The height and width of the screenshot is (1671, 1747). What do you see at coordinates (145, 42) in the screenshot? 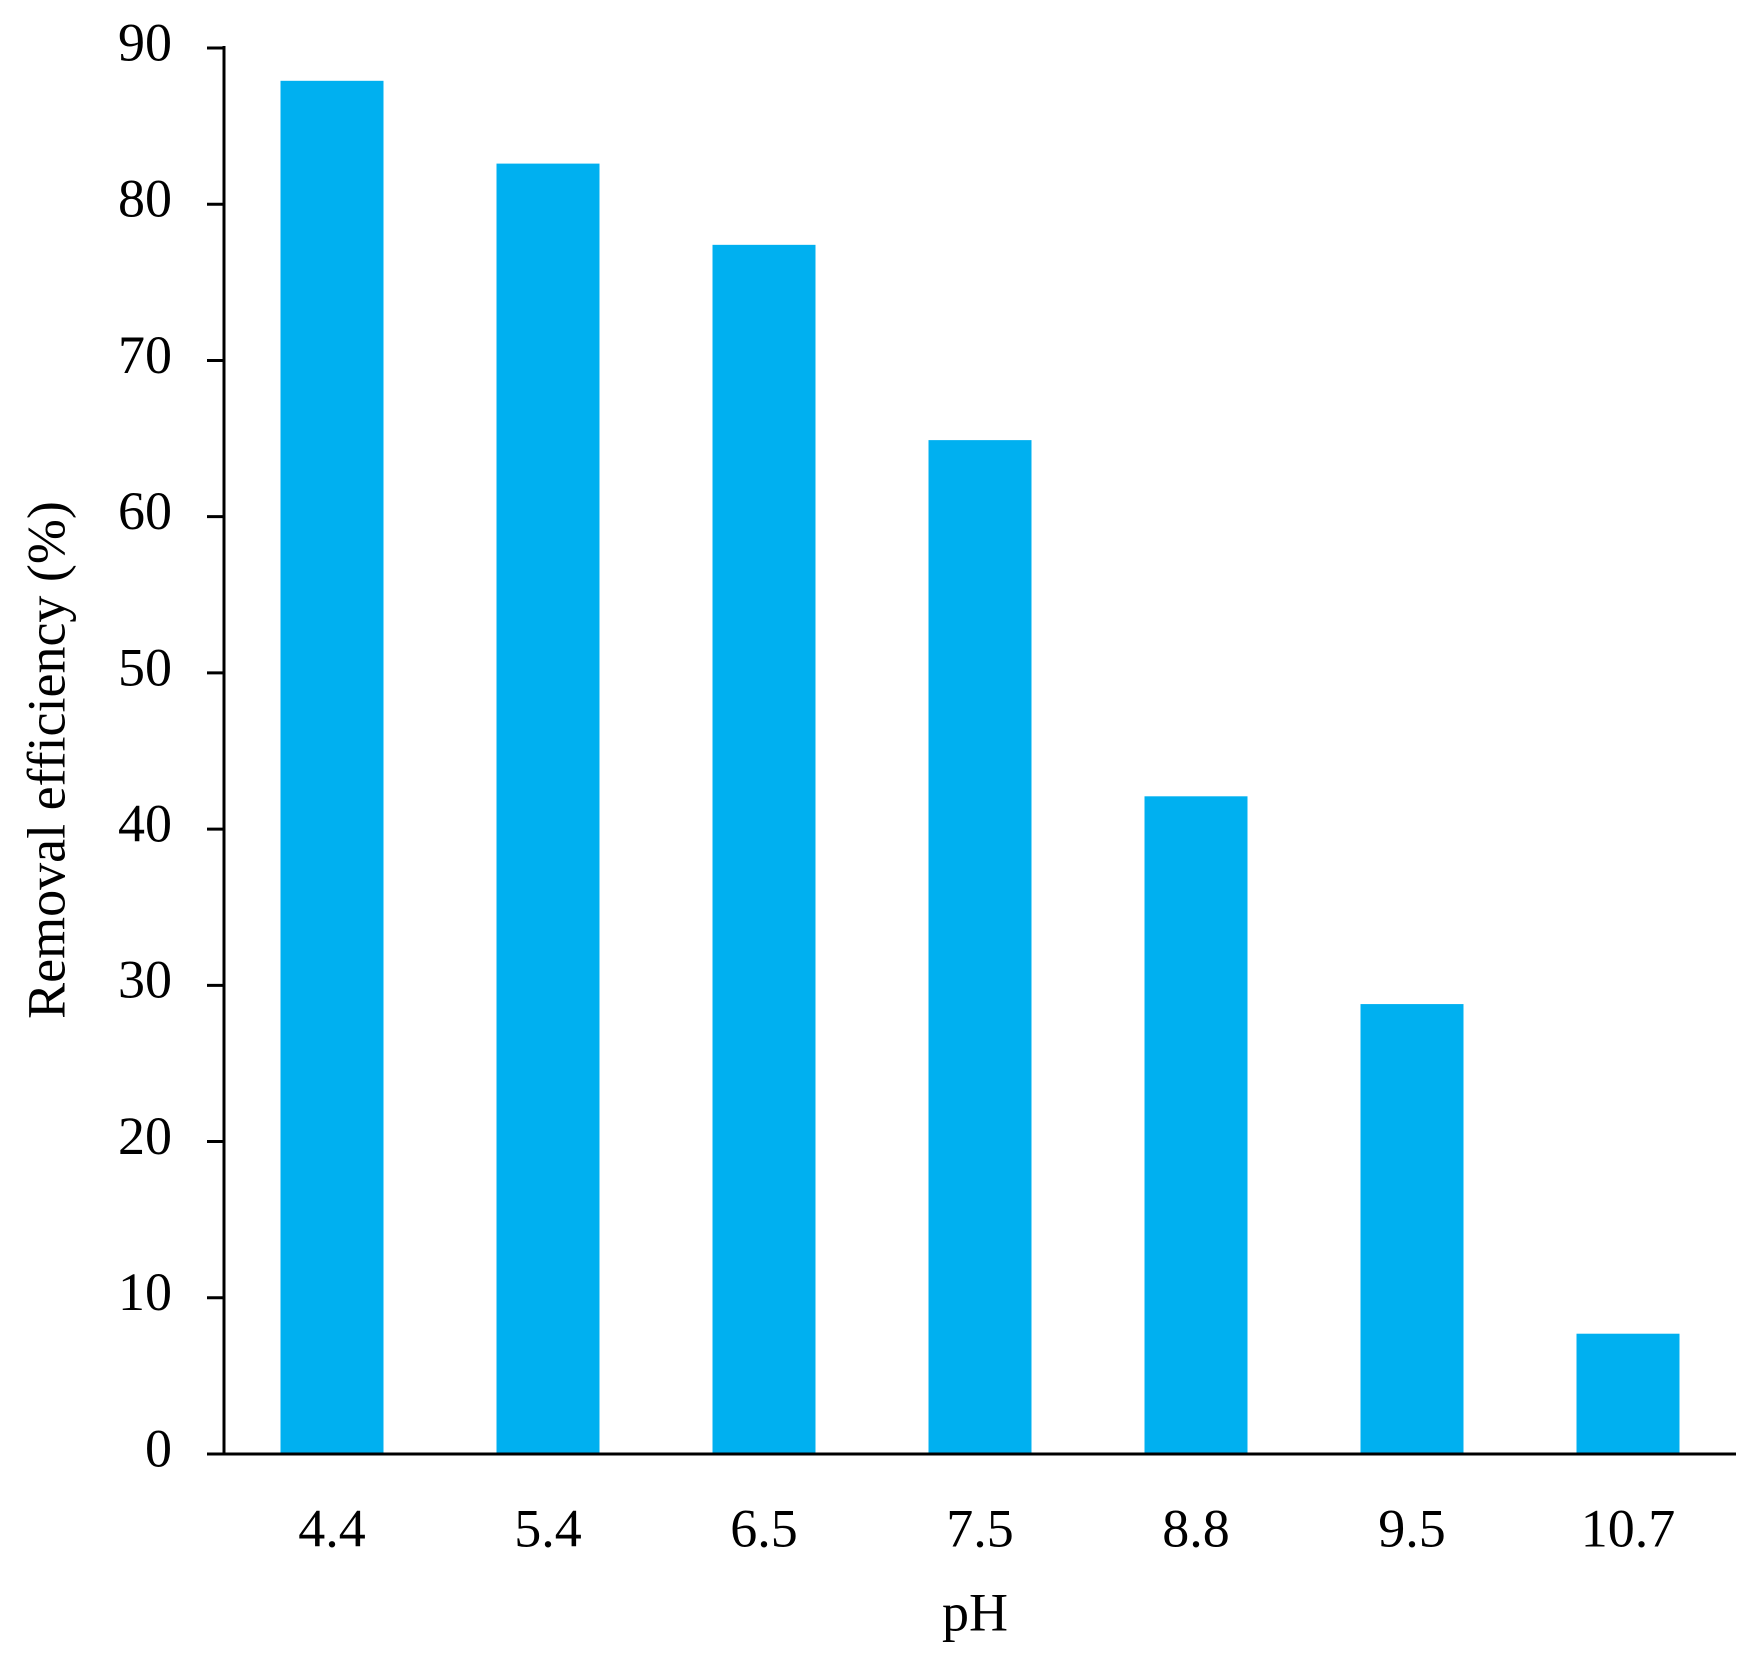
I see `y-tick-label: 90` at bounding box center [145, 42].